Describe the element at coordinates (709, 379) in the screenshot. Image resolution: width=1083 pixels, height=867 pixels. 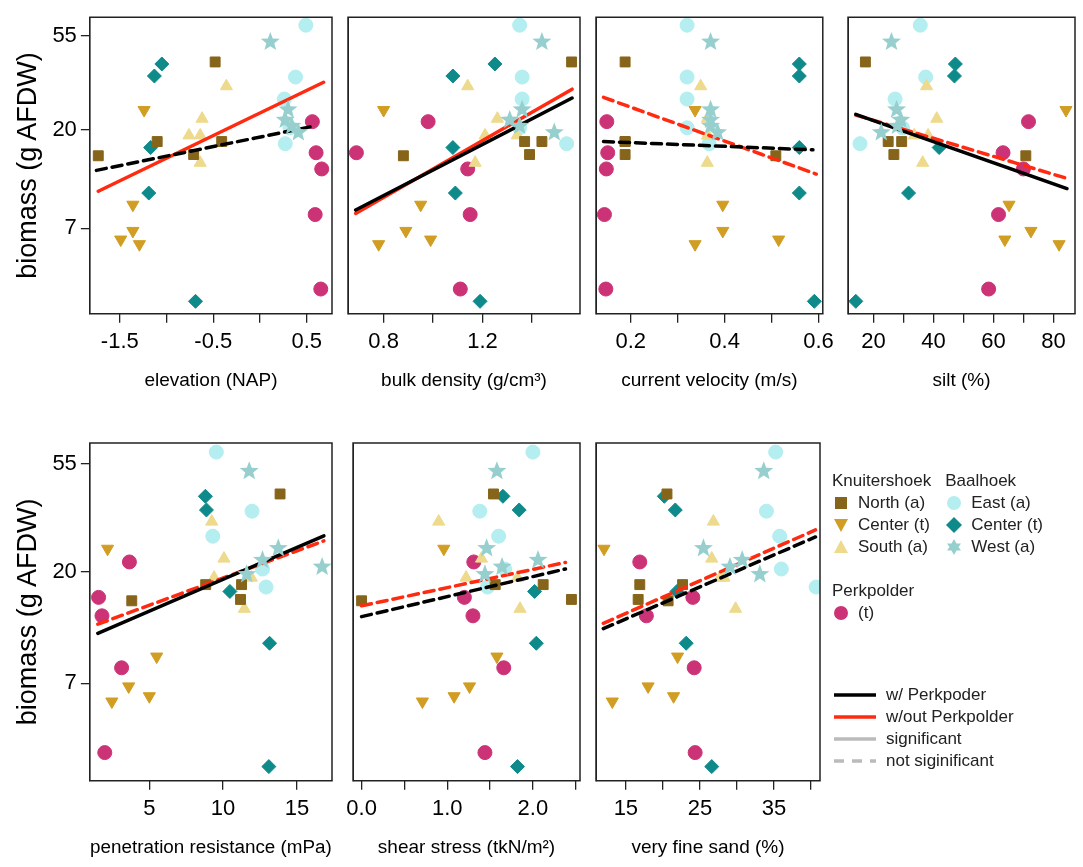
I see `x-axis-title: current velocity (m/s)` at that location.